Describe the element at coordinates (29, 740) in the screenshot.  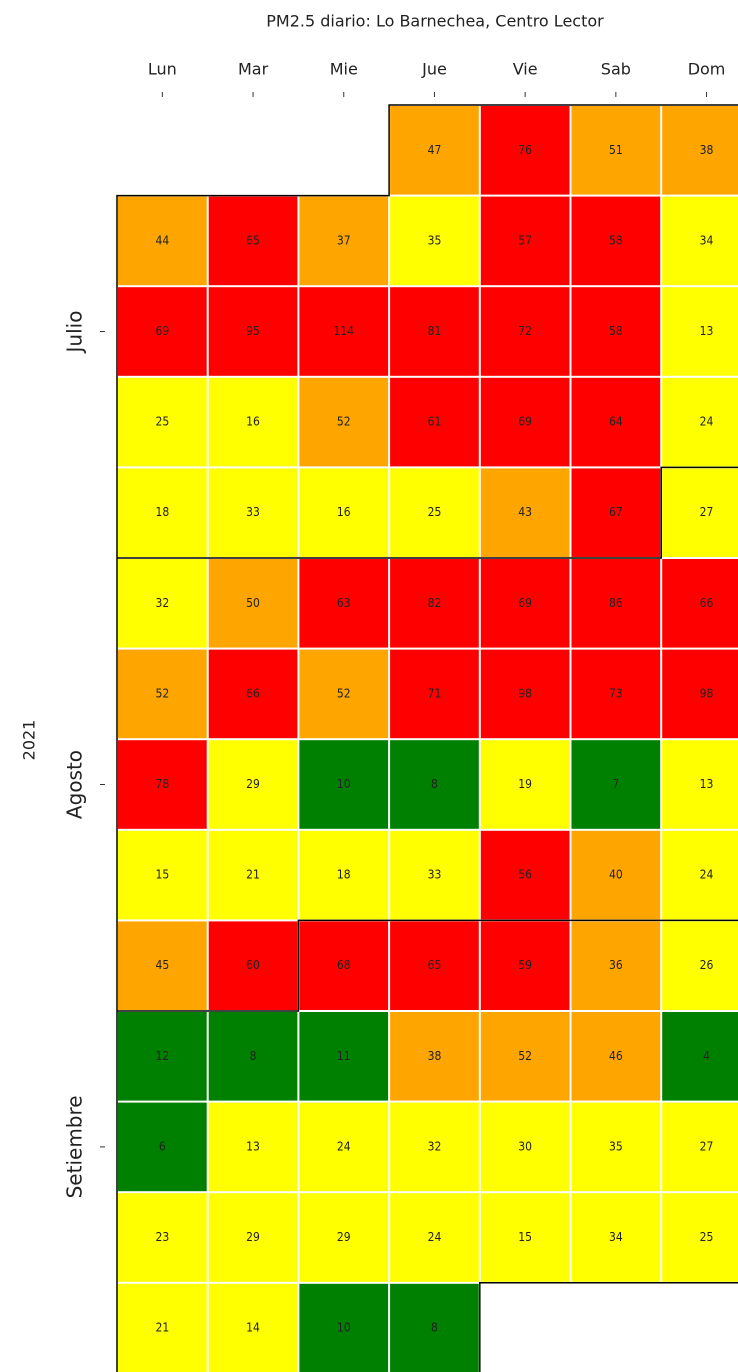
I see `y-axis-label: 2021` at that location.